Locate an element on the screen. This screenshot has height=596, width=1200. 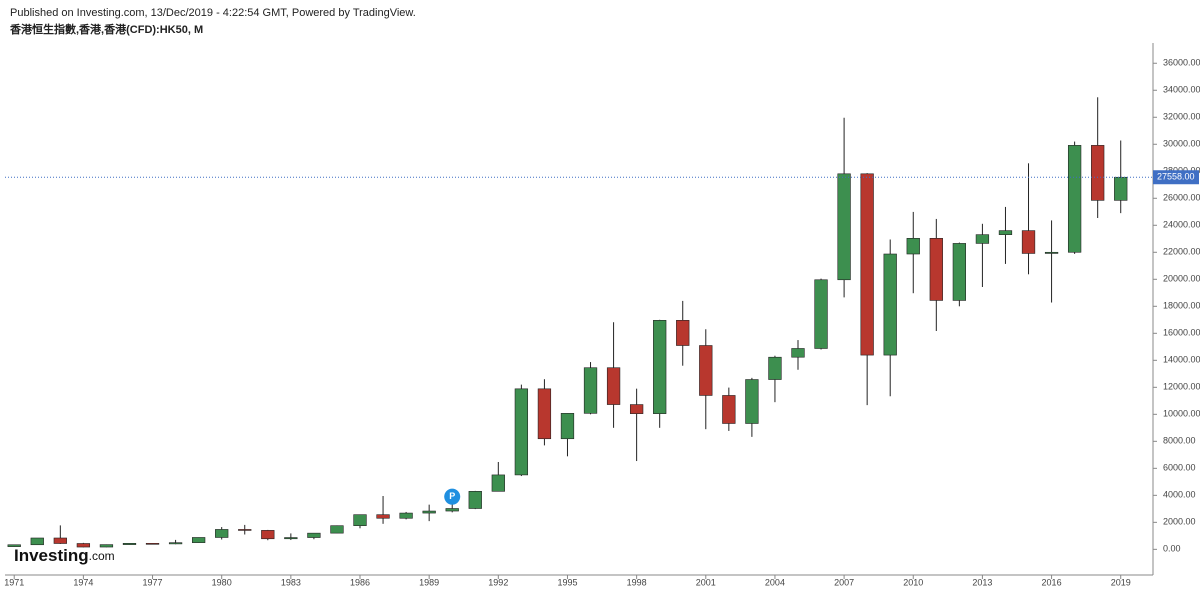
y-tick-label: 24000.00 is located at coordinates (1181, 225).